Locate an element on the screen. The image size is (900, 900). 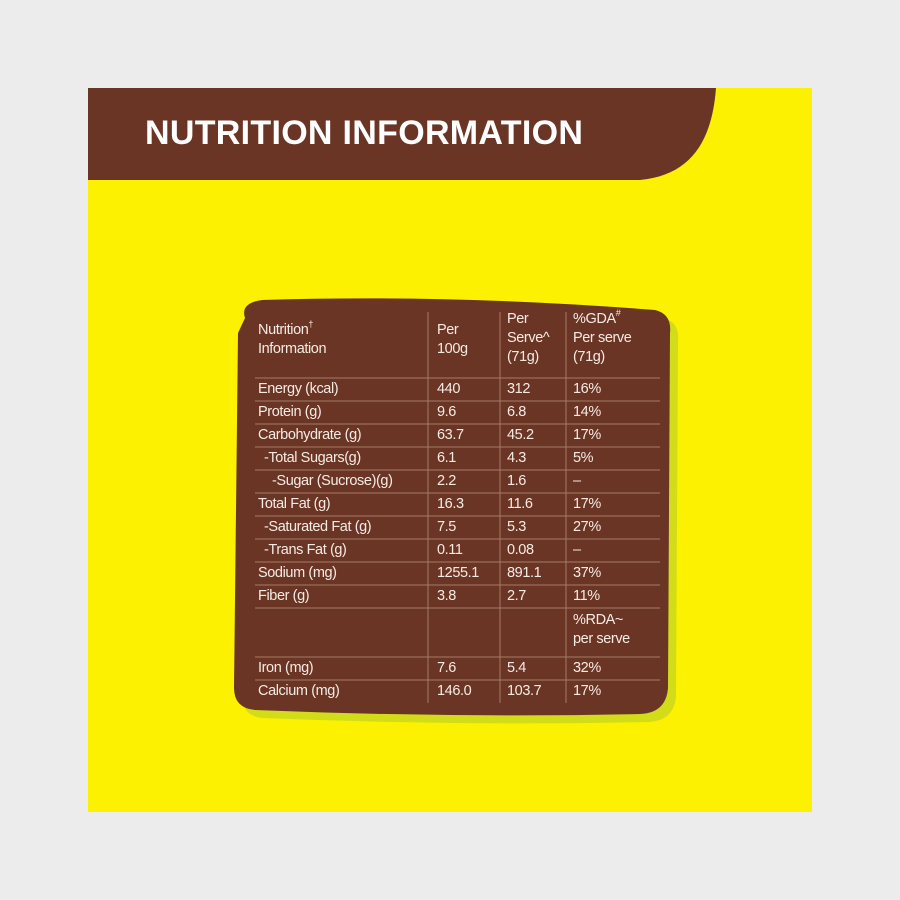
nutrient-value: 891.1 is located at coordinates (524, 573).